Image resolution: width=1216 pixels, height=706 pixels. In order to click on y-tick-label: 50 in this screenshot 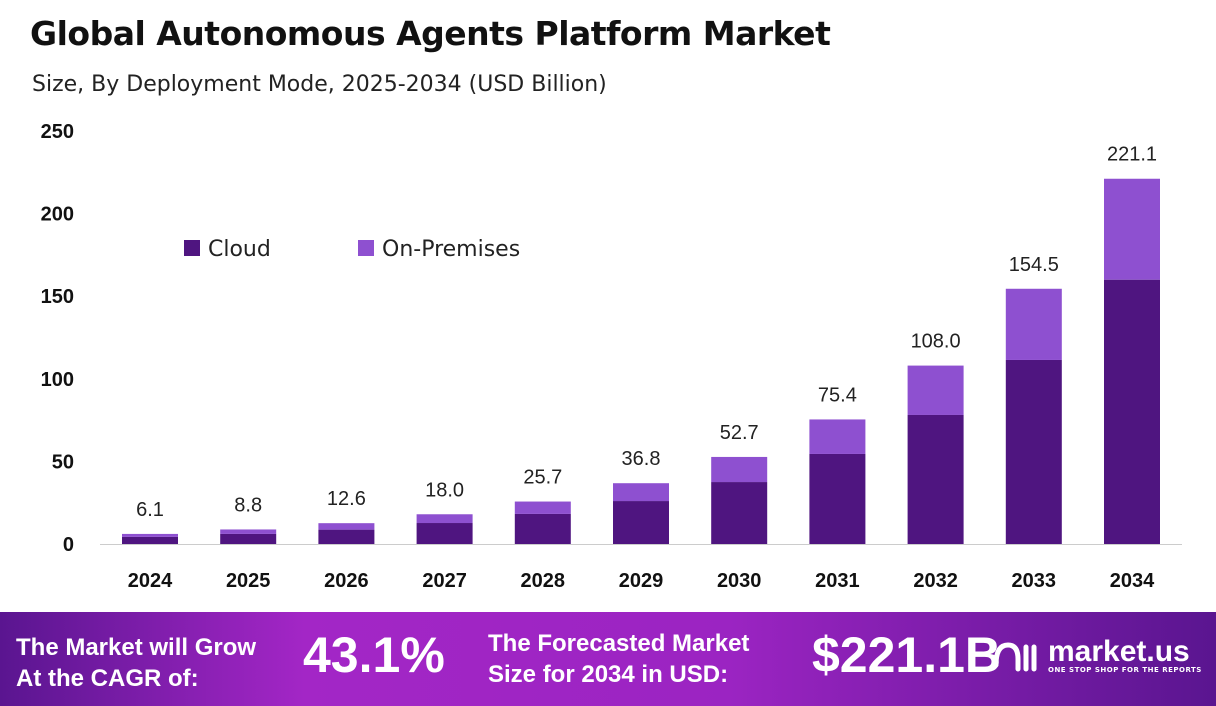, I will do `click(63, 462)`.